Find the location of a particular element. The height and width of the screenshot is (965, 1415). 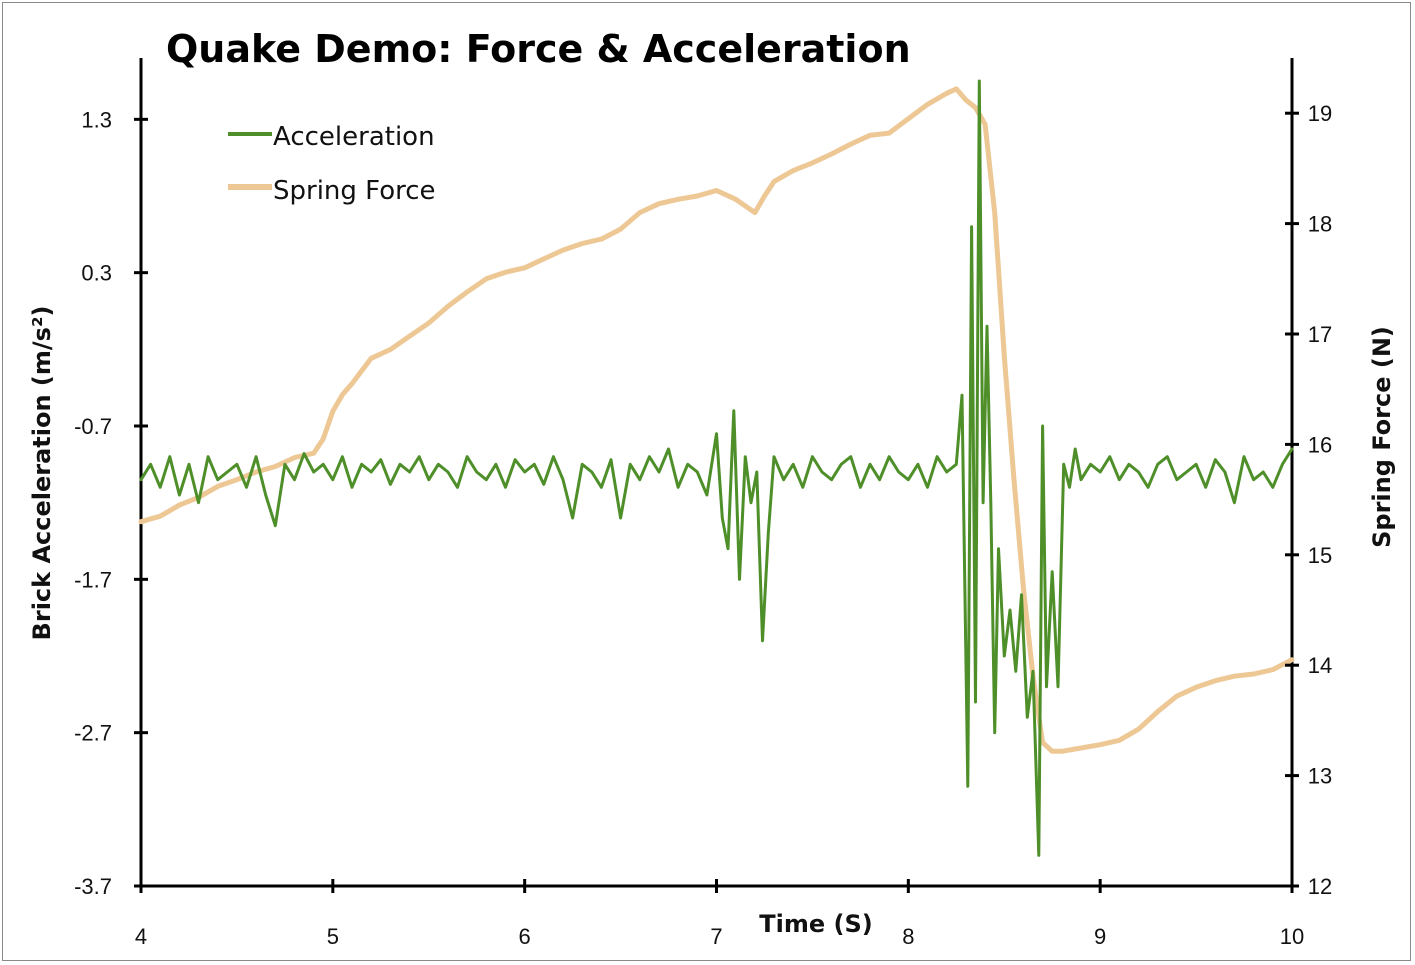

x-tick-label: 4 is located at coordinates (141, 936).